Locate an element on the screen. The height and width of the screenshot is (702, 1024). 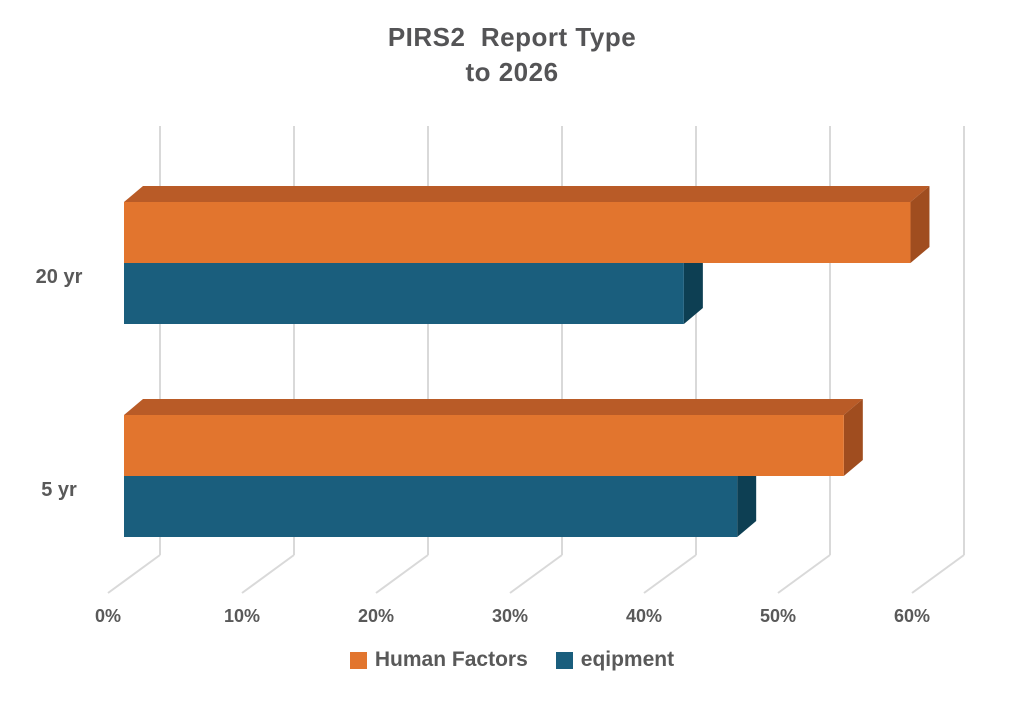
y-axis-category-label: 5 yr is located at coordinates (59, 490).